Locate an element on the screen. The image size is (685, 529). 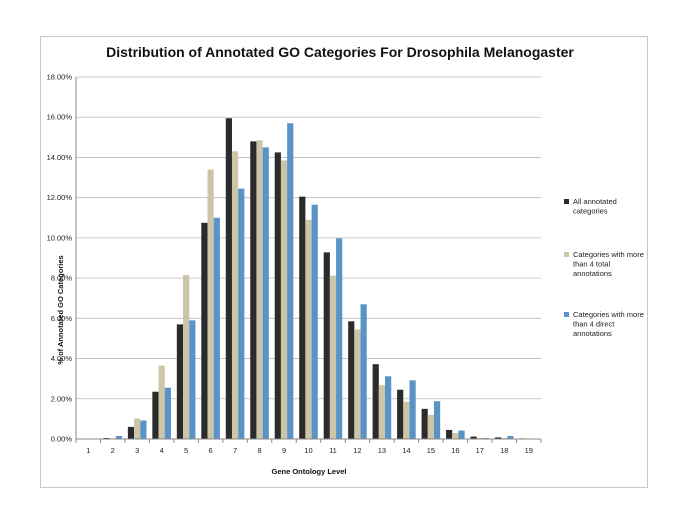
y-tick-label: 6.00% is located at coordinates (62, 318).